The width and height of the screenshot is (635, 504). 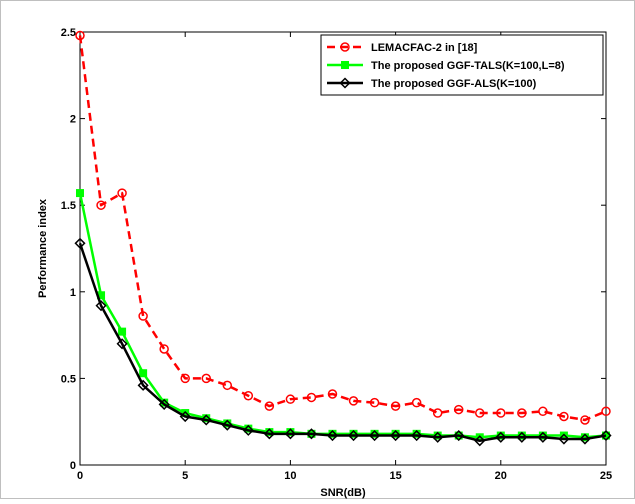 What do you see at coordinates (606, 476) in the screenshot?
I see `x-tick-label: 25` at bounding box center [606, 476].